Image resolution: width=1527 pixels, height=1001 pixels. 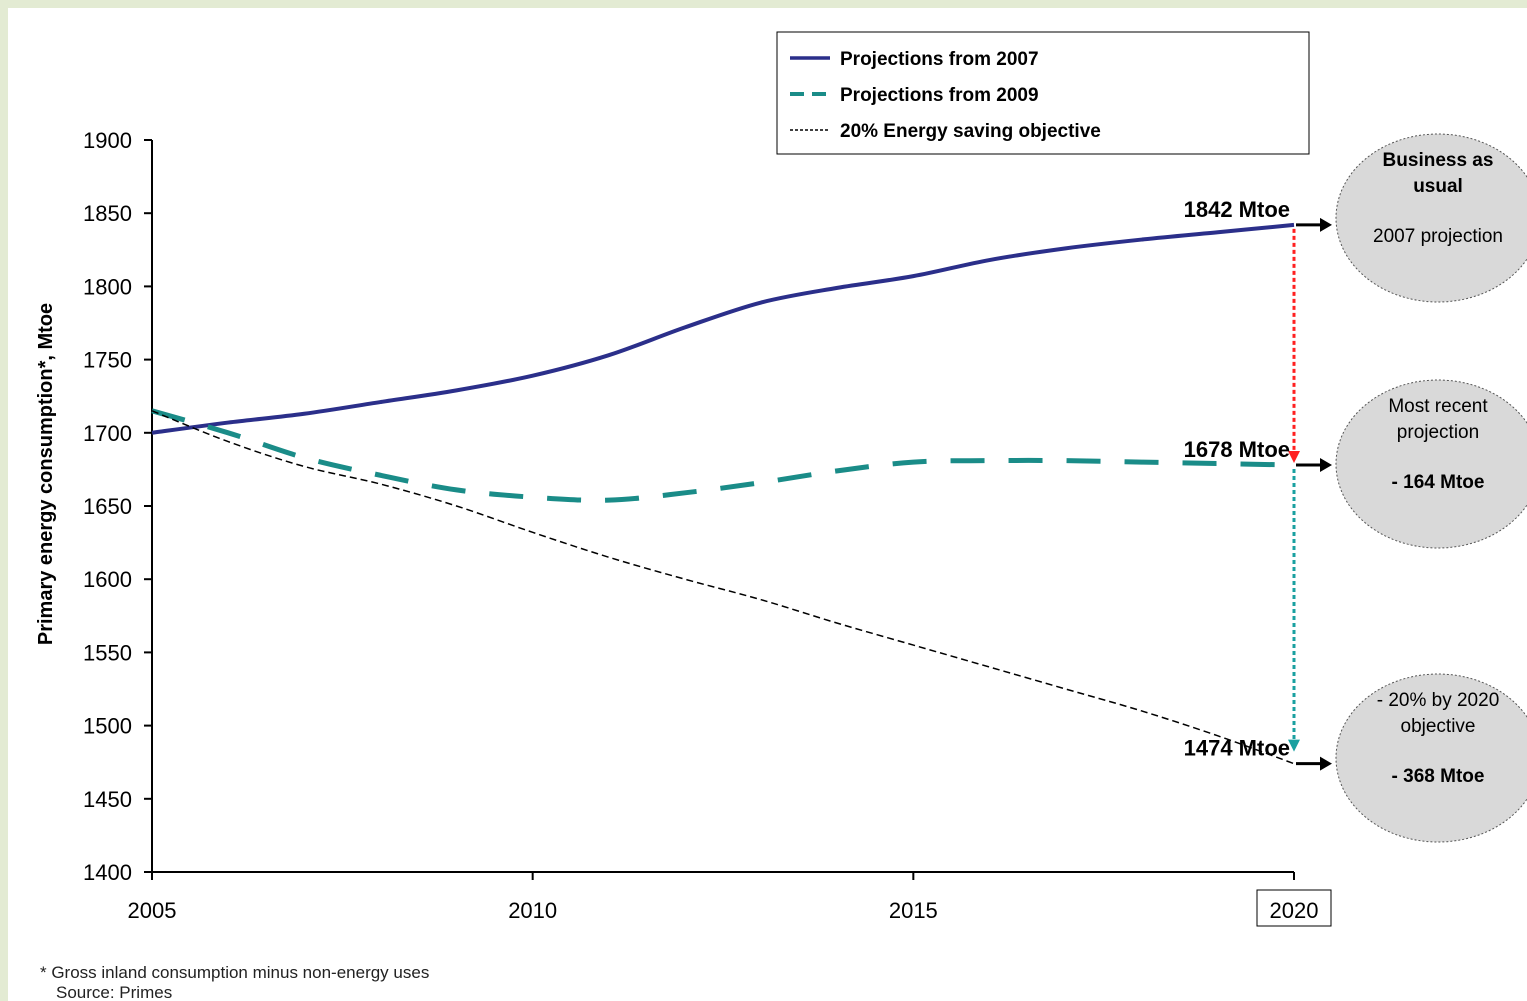 What do you see at coordinates (107, 360) in the screenshot?
I see `y-tick-label: 1750` at bounding box center [107, 360].